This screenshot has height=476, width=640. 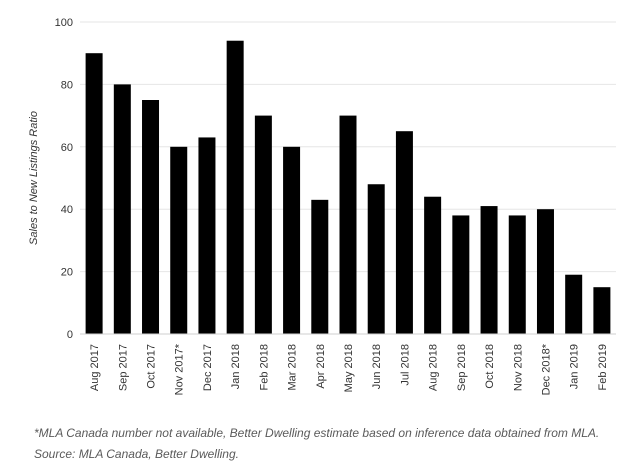 What do you see at coordinates (518, 367) in the screenshot?
I see `x-tick-label: Nov 2018` at bounding box center [518, 367].